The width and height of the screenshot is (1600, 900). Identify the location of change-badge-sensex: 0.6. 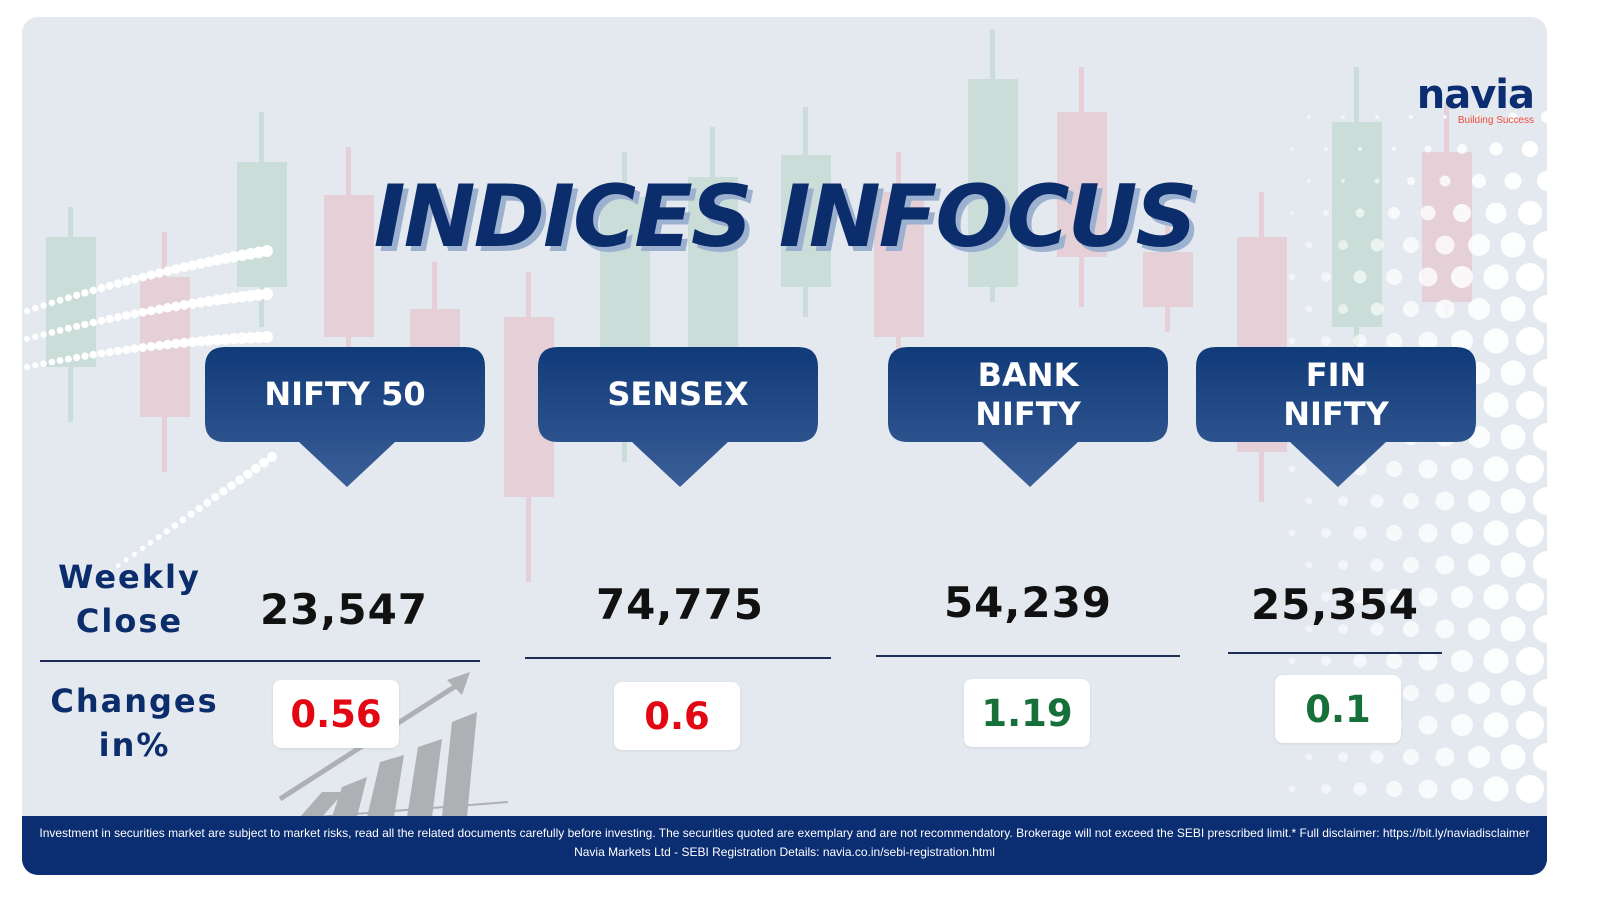
(677, 716).